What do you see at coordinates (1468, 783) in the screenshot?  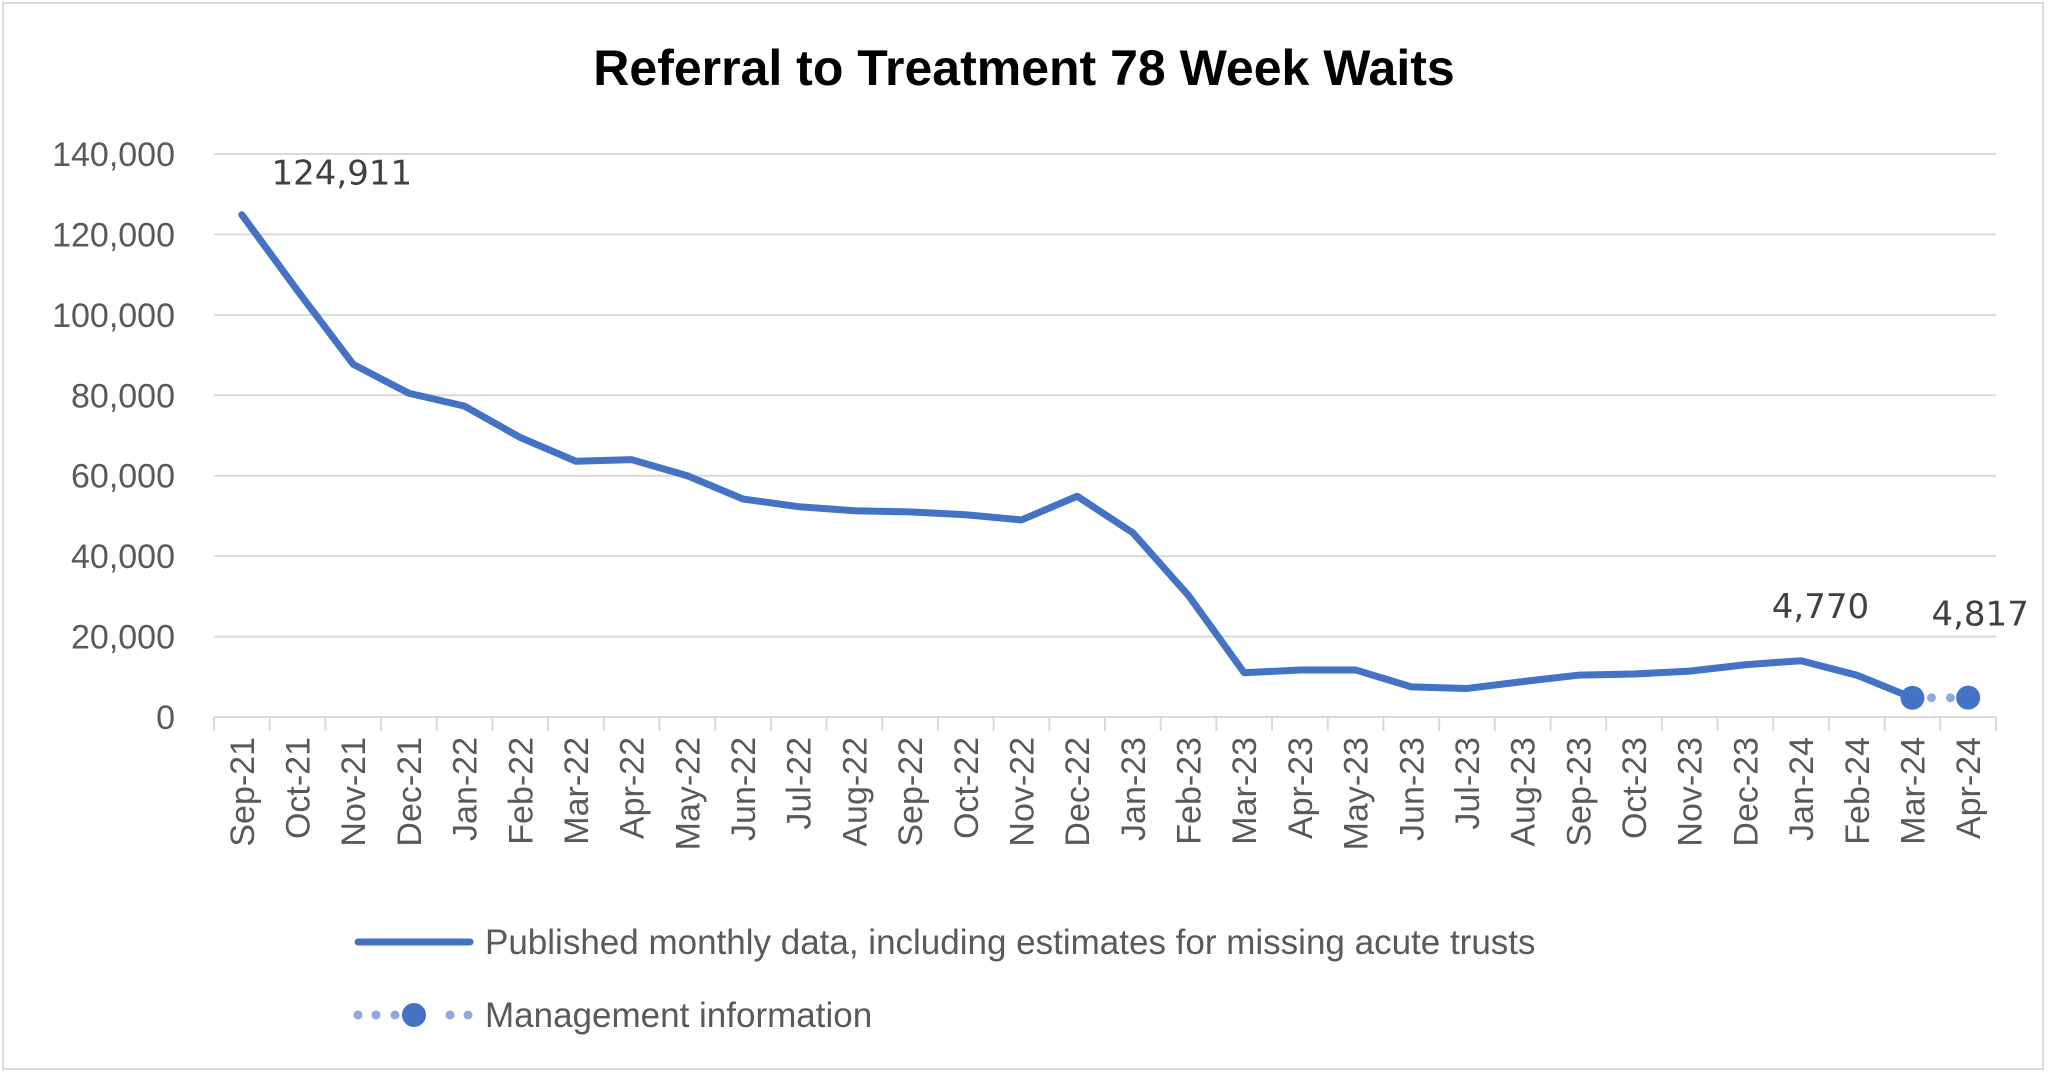 I see `x-tick-label: Jul-23` at bounding box center [1468, 783].